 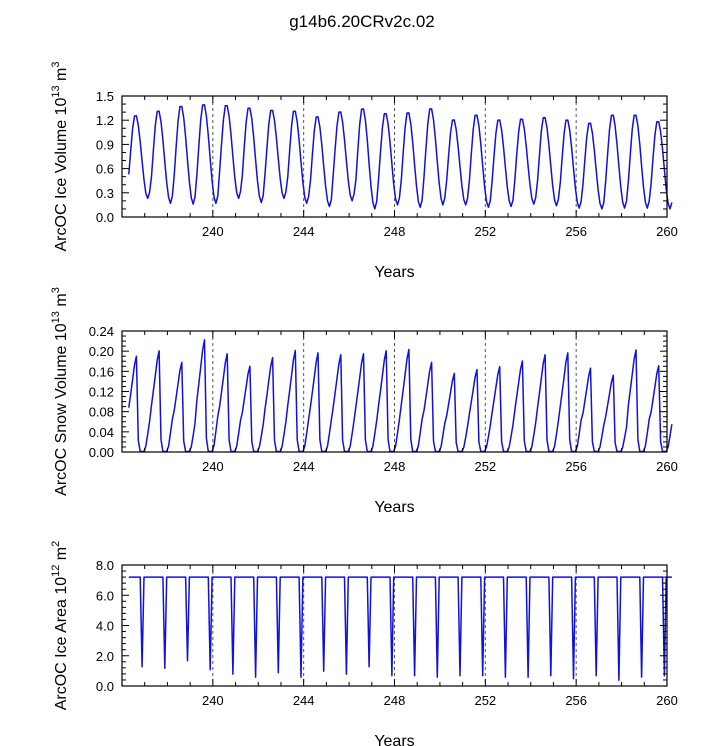 I want to click on ice-volume-xtick-label: 252, so click(x=485, y=231).